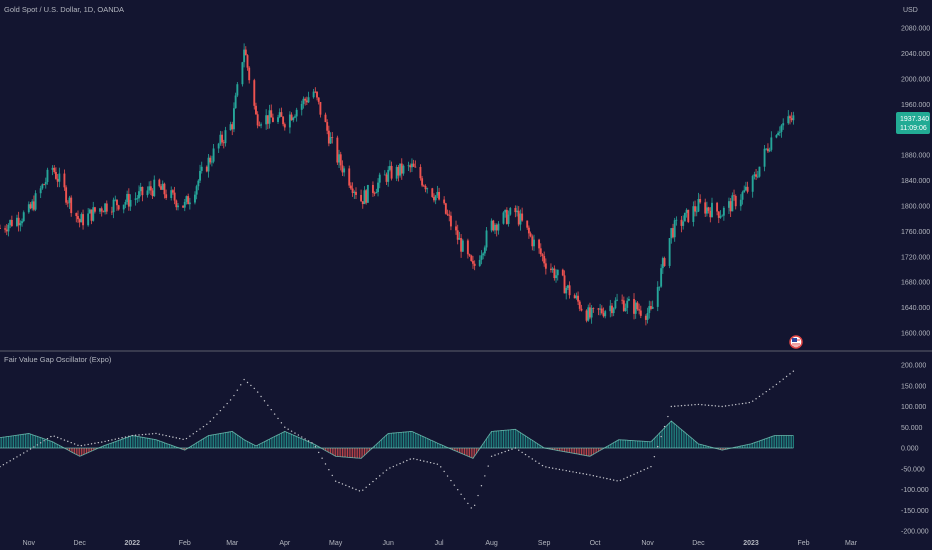 This screenshot has width=932, height=550. Describe the element at coordinates (58, 359) in the screenshot. I see `indicator-title: Fair Value Gap Oscillator (Expo)` at that location.